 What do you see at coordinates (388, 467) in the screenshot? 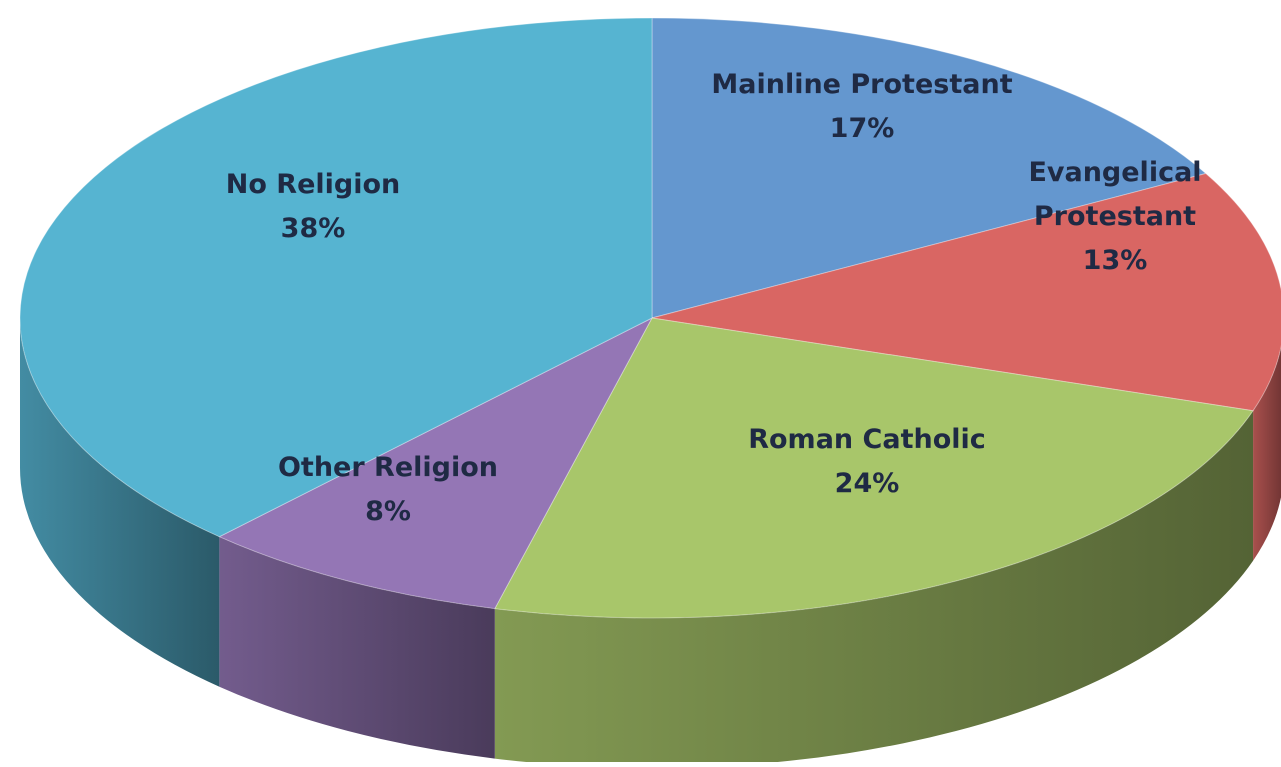
I see `slice-name-label: Other Religion` at bounding box center [388, 467].